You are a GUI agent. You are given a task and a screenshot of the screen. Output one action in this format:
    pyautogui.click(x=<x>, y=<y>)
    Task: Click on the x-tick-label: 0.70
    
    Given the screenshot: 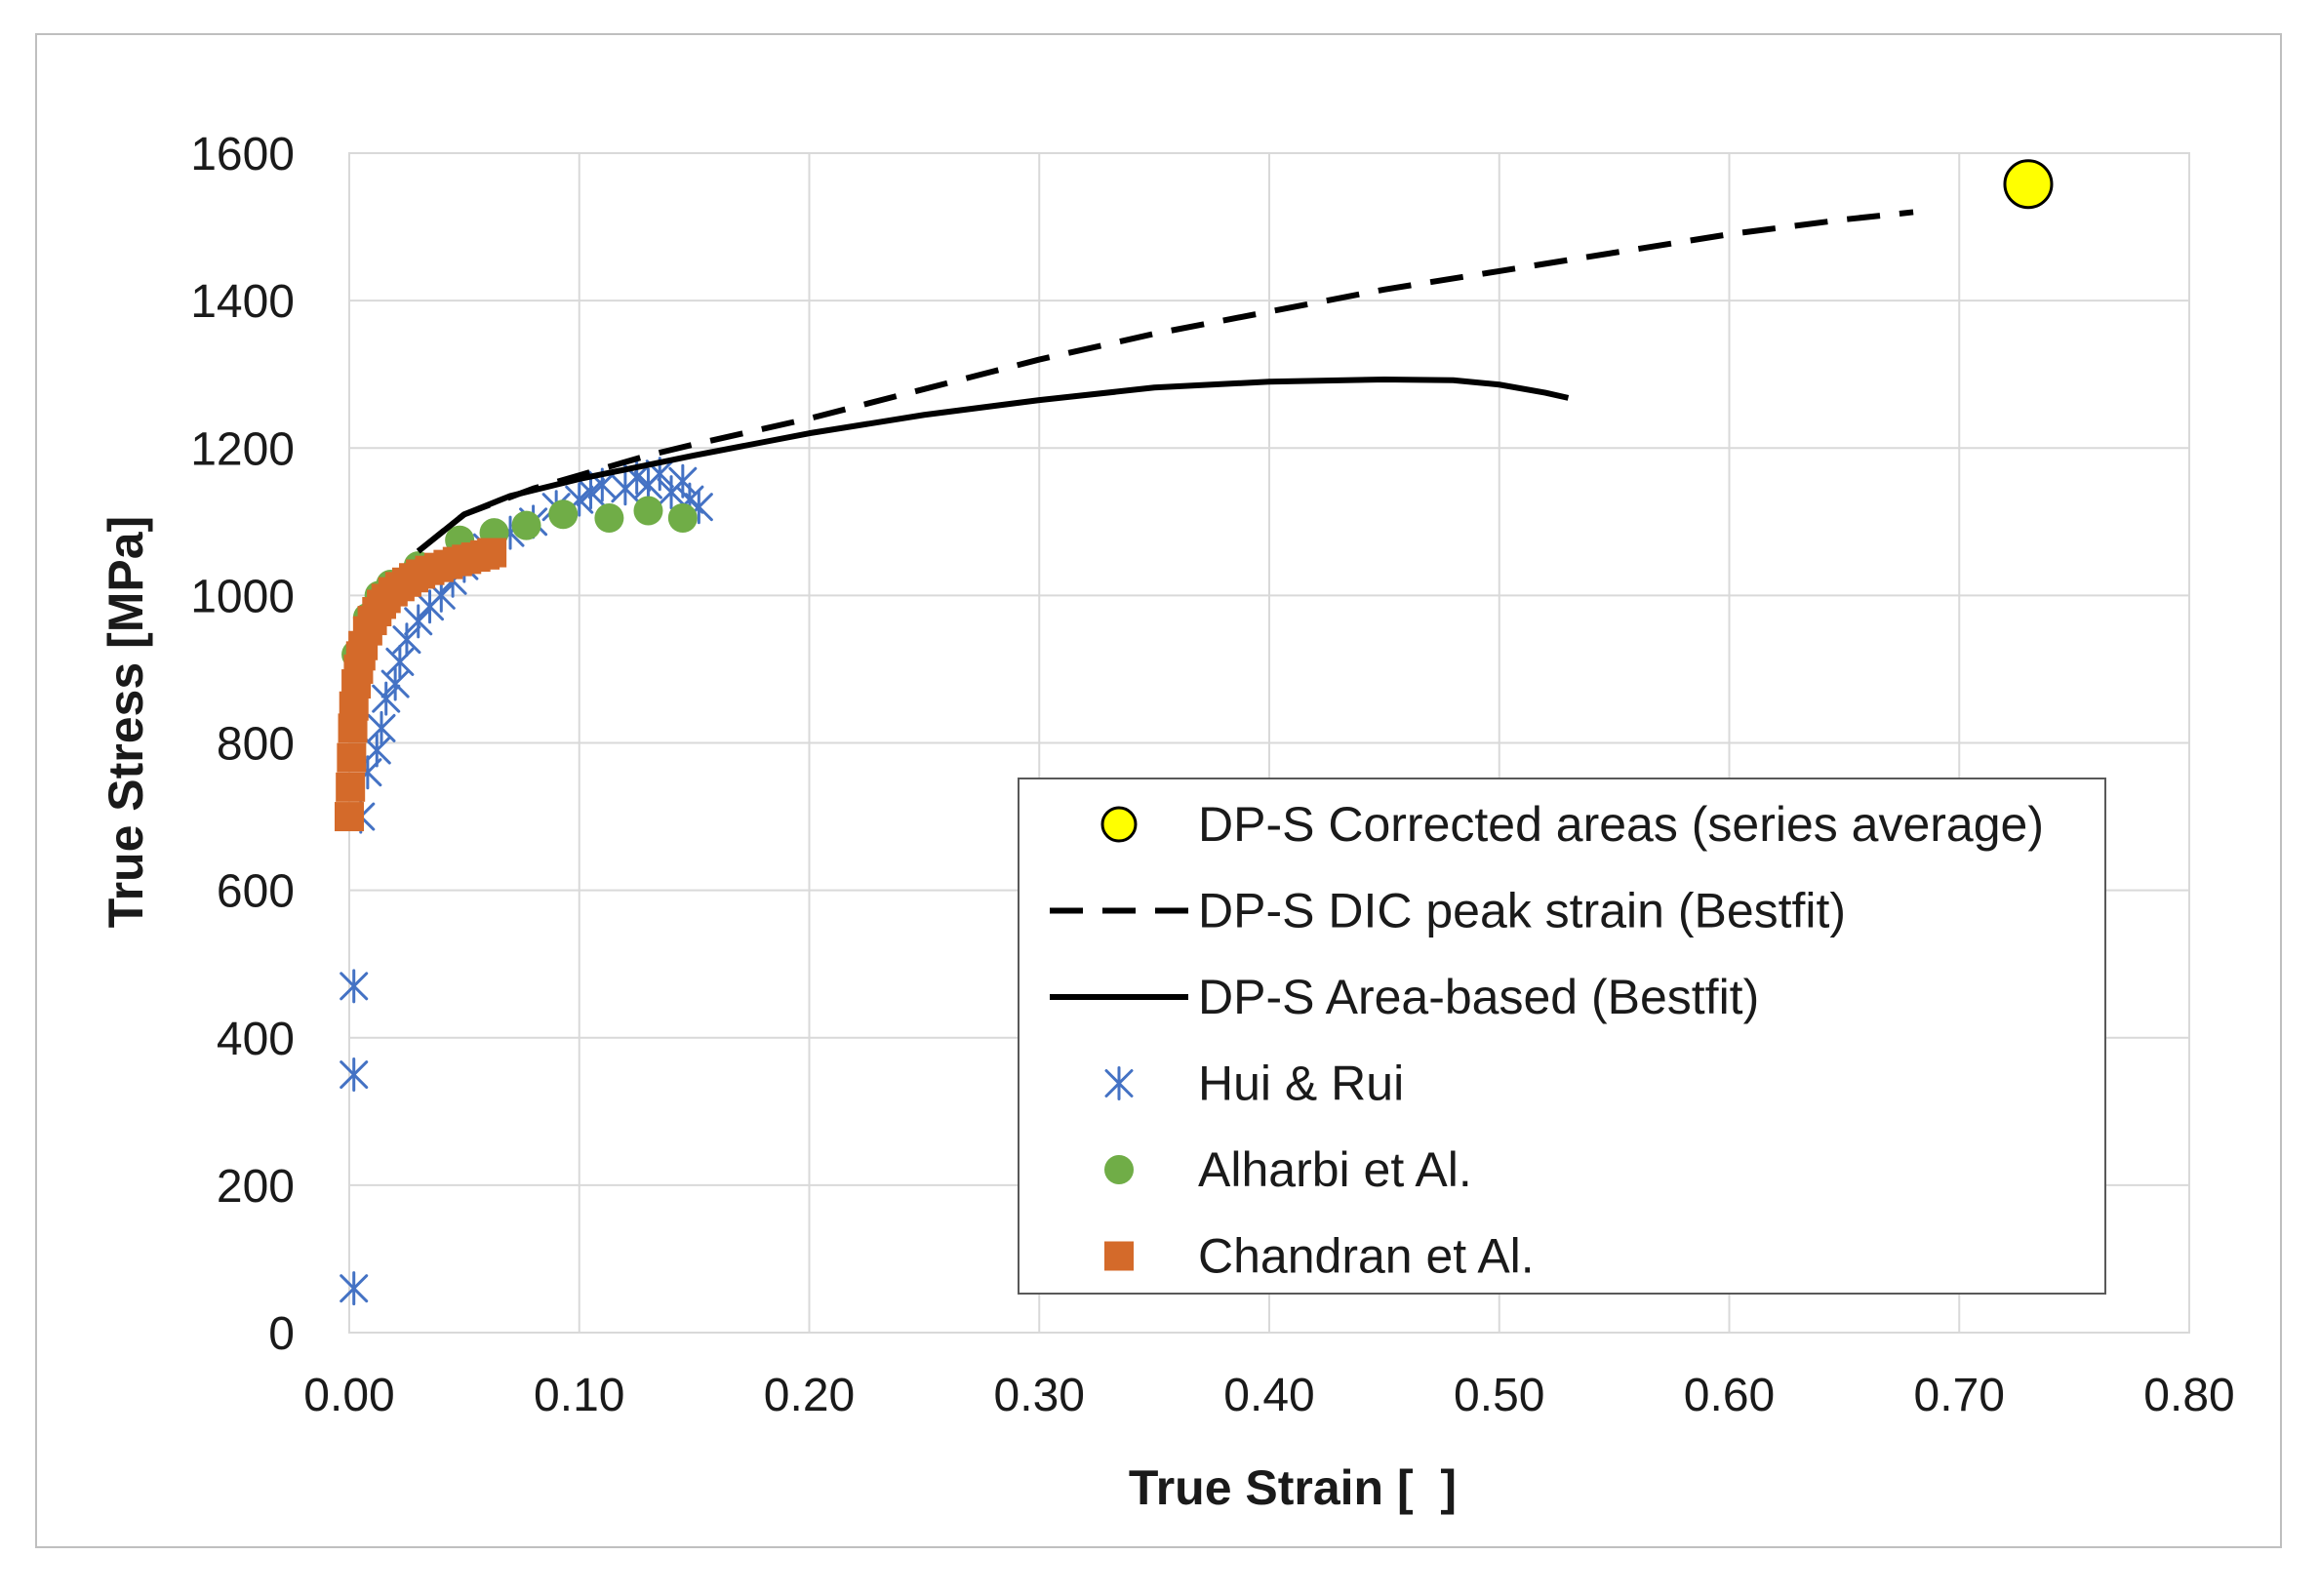 What is the action you would take?
    pyautogui.click(x=1959, y=1396)
    